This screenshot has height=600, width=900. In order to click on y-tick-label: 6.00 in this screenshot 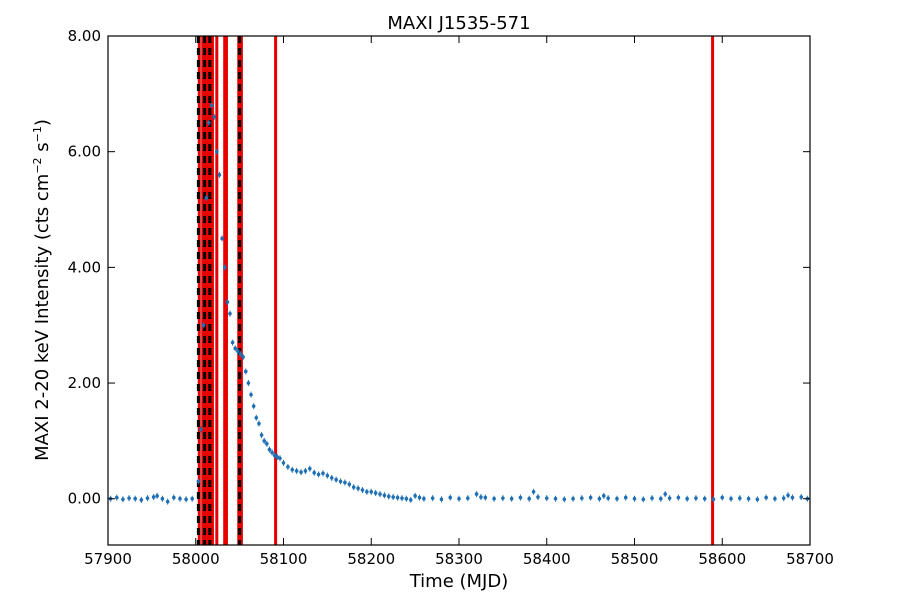, I will do `click(84, 152)`.